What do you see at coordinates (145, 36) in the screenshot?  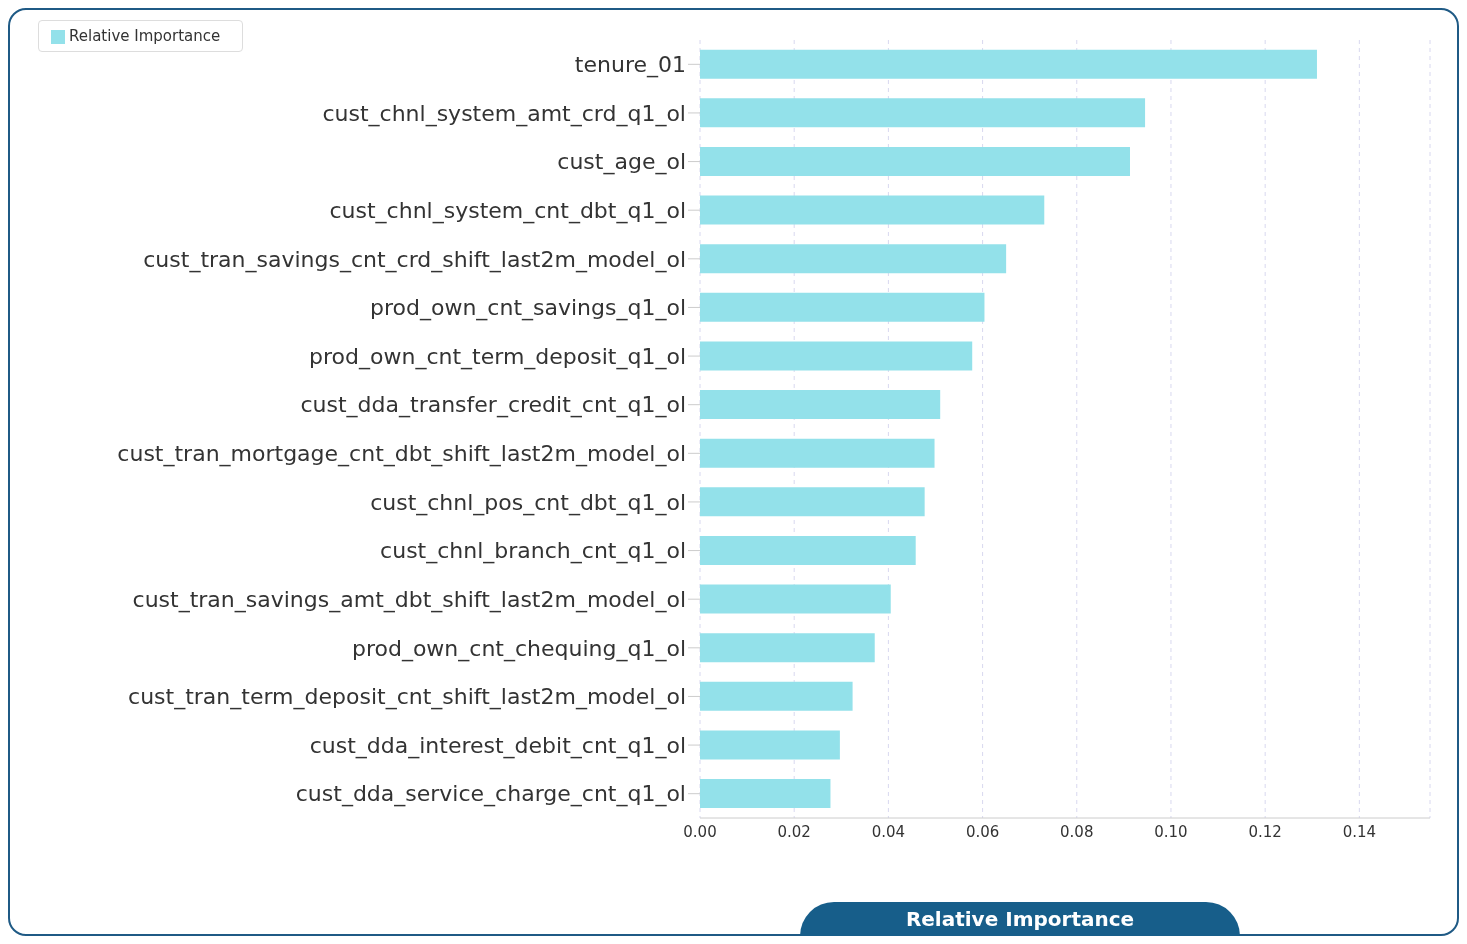 I see `legend-label: Relative Importance` at bounding box center [145, 36].